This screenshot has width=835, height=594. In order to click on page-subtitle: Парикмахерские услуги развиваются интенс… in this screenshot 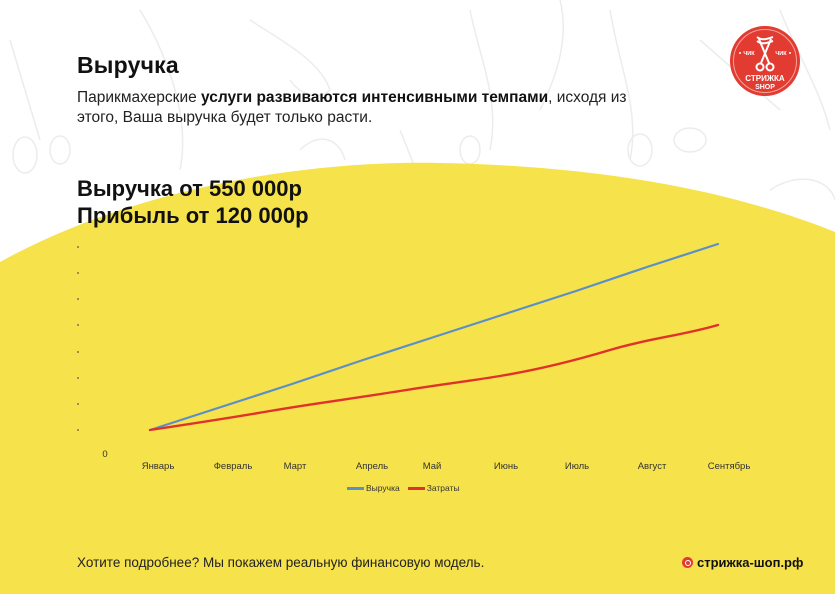, I will do `click(357, 108)`.